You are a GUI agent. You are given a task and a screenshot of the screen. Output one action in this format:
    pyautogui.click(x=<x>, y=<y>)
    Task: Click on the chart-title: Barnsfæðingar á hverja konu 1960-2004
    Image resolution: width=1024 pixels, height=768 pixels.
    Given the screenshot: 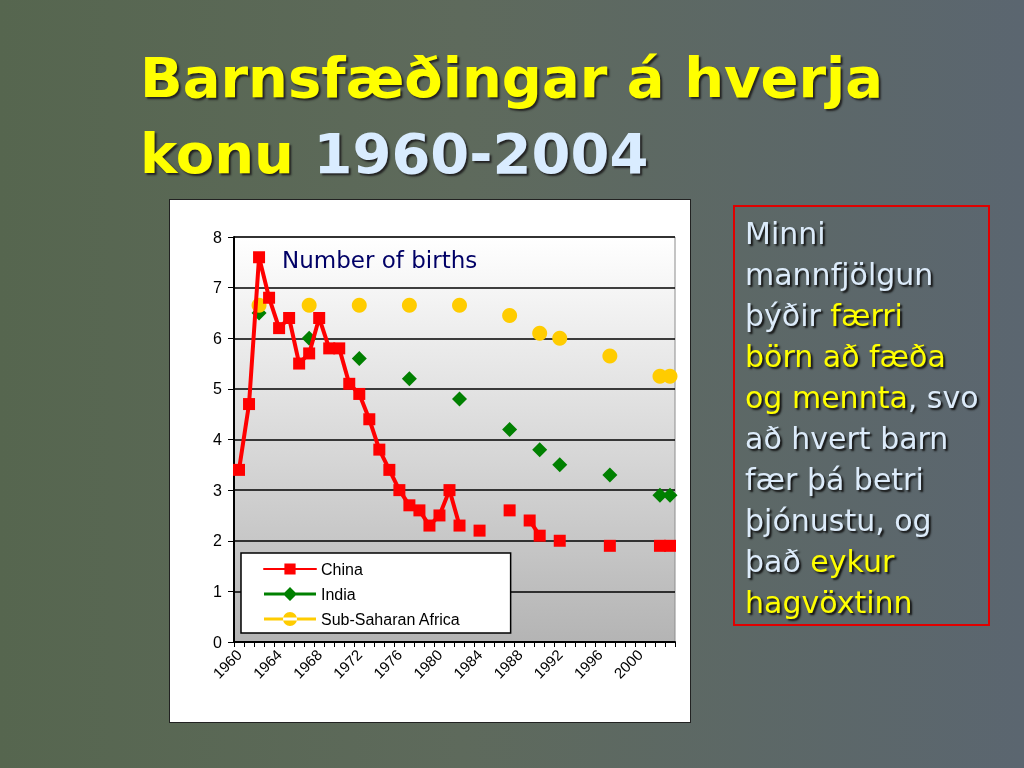 What is the action you would take?
    pyautogui.click(x=512, y=115)
    